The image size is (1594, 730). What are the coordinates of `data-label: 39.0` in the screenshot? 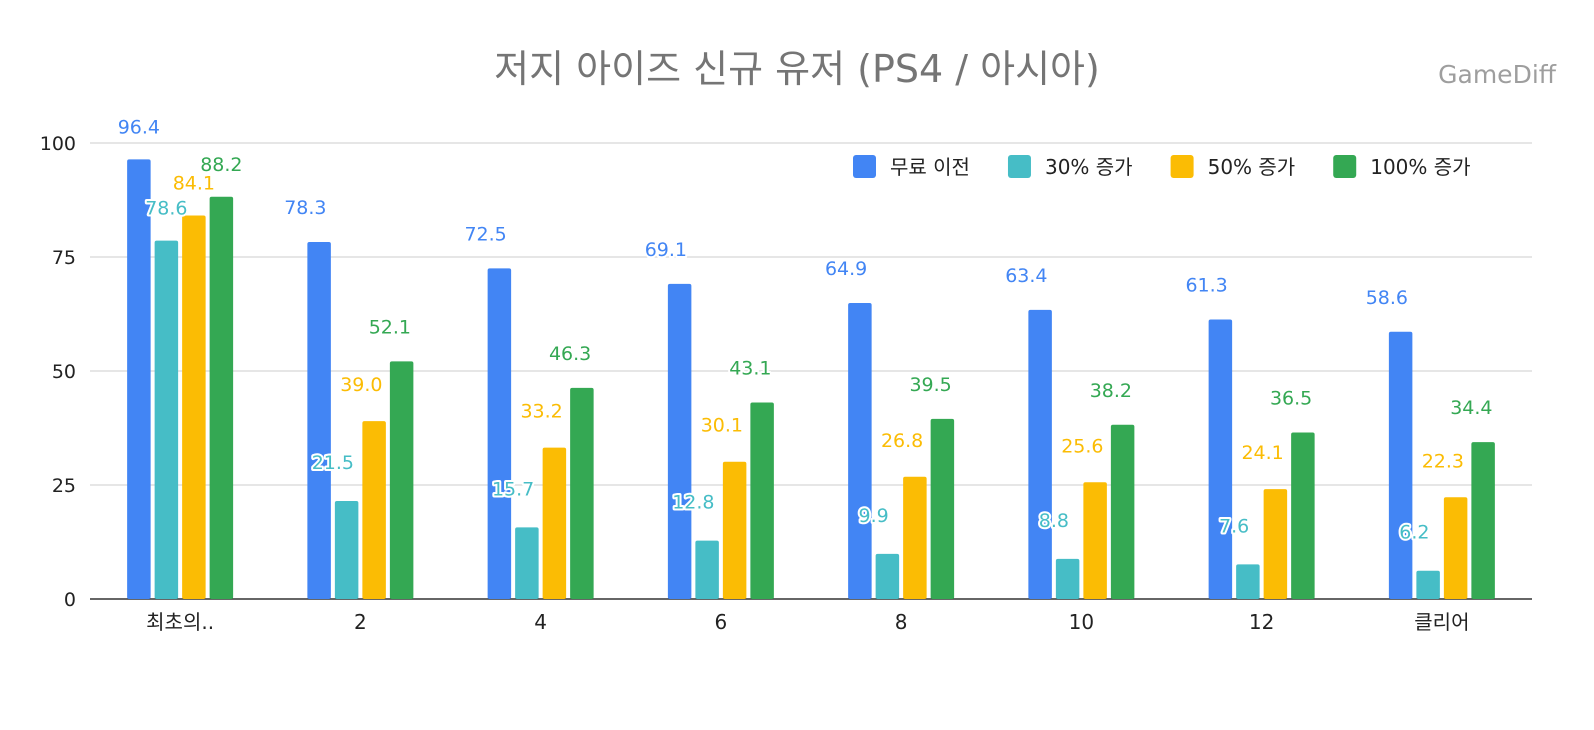 It's located at (361, 385).